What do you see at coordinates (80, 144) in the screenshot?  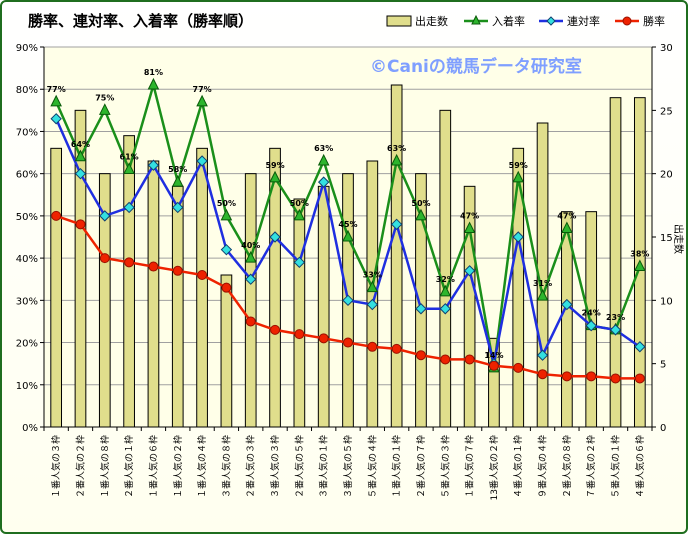 I see `data-label: 64%` at bounding box center [80, 144].